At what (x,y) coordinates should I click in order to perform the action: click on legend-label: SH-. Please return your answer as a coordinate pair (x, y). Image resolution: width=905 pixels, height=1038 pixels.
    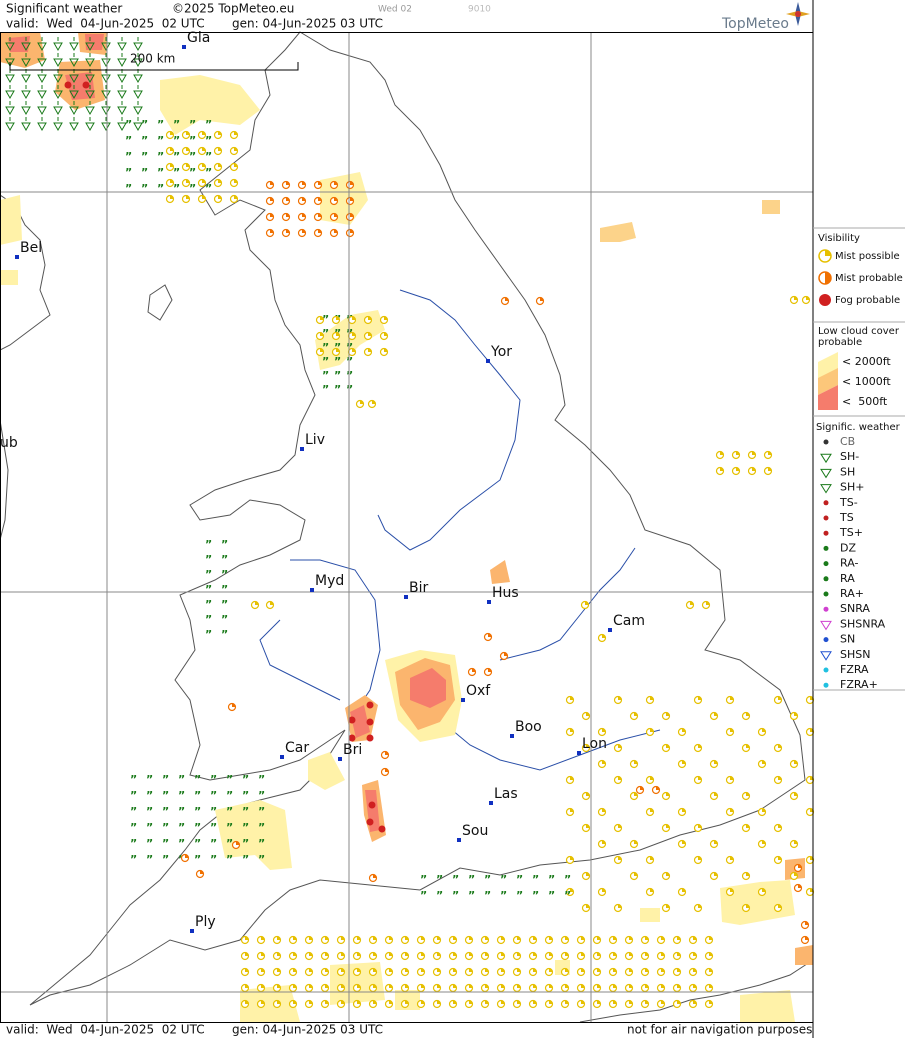
    Looking at the image, I should click on (849, 456).